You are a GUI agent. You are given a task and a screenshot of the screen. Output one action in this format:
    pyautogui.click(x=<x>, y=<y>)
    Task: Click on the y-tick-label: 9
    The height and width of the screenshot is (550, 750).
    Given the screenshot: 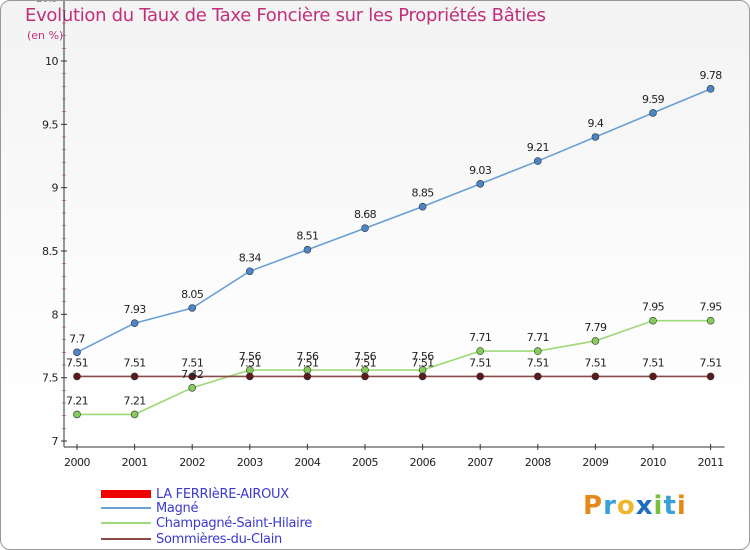 What is the action you would take?
    pyautogui.click(x=55, y=188)
    